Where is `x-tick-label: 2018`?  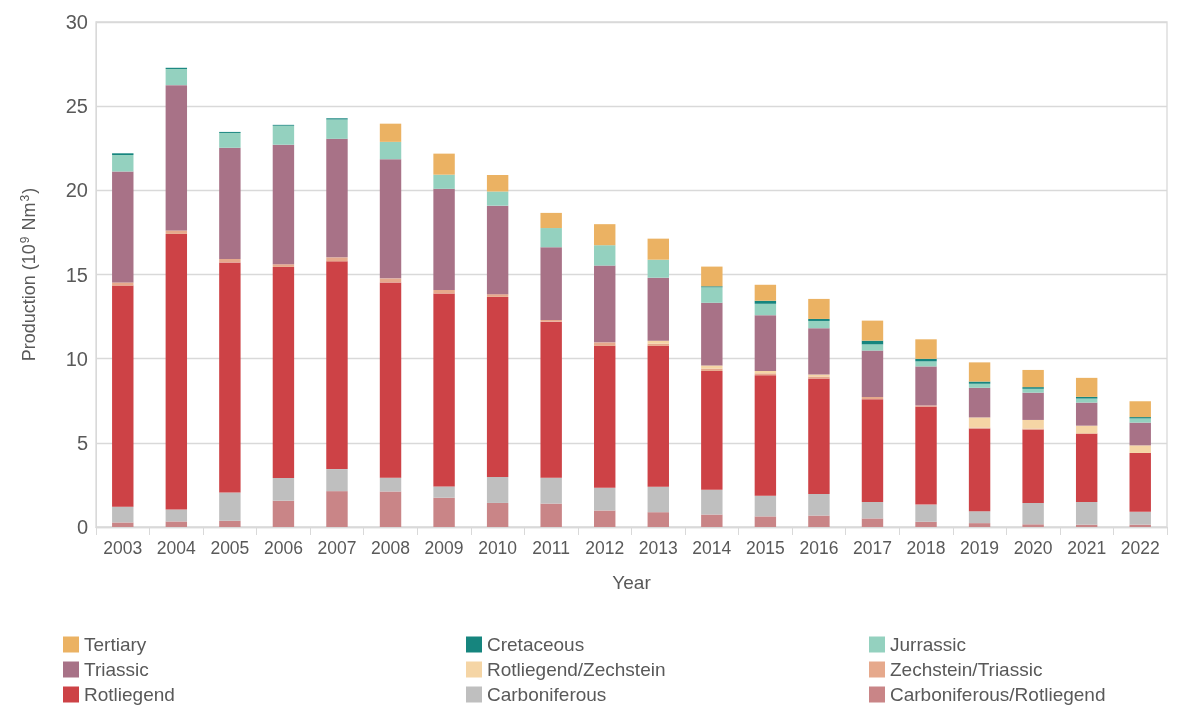
x-tick-label: 2018 is located at coordinates (926, 548).